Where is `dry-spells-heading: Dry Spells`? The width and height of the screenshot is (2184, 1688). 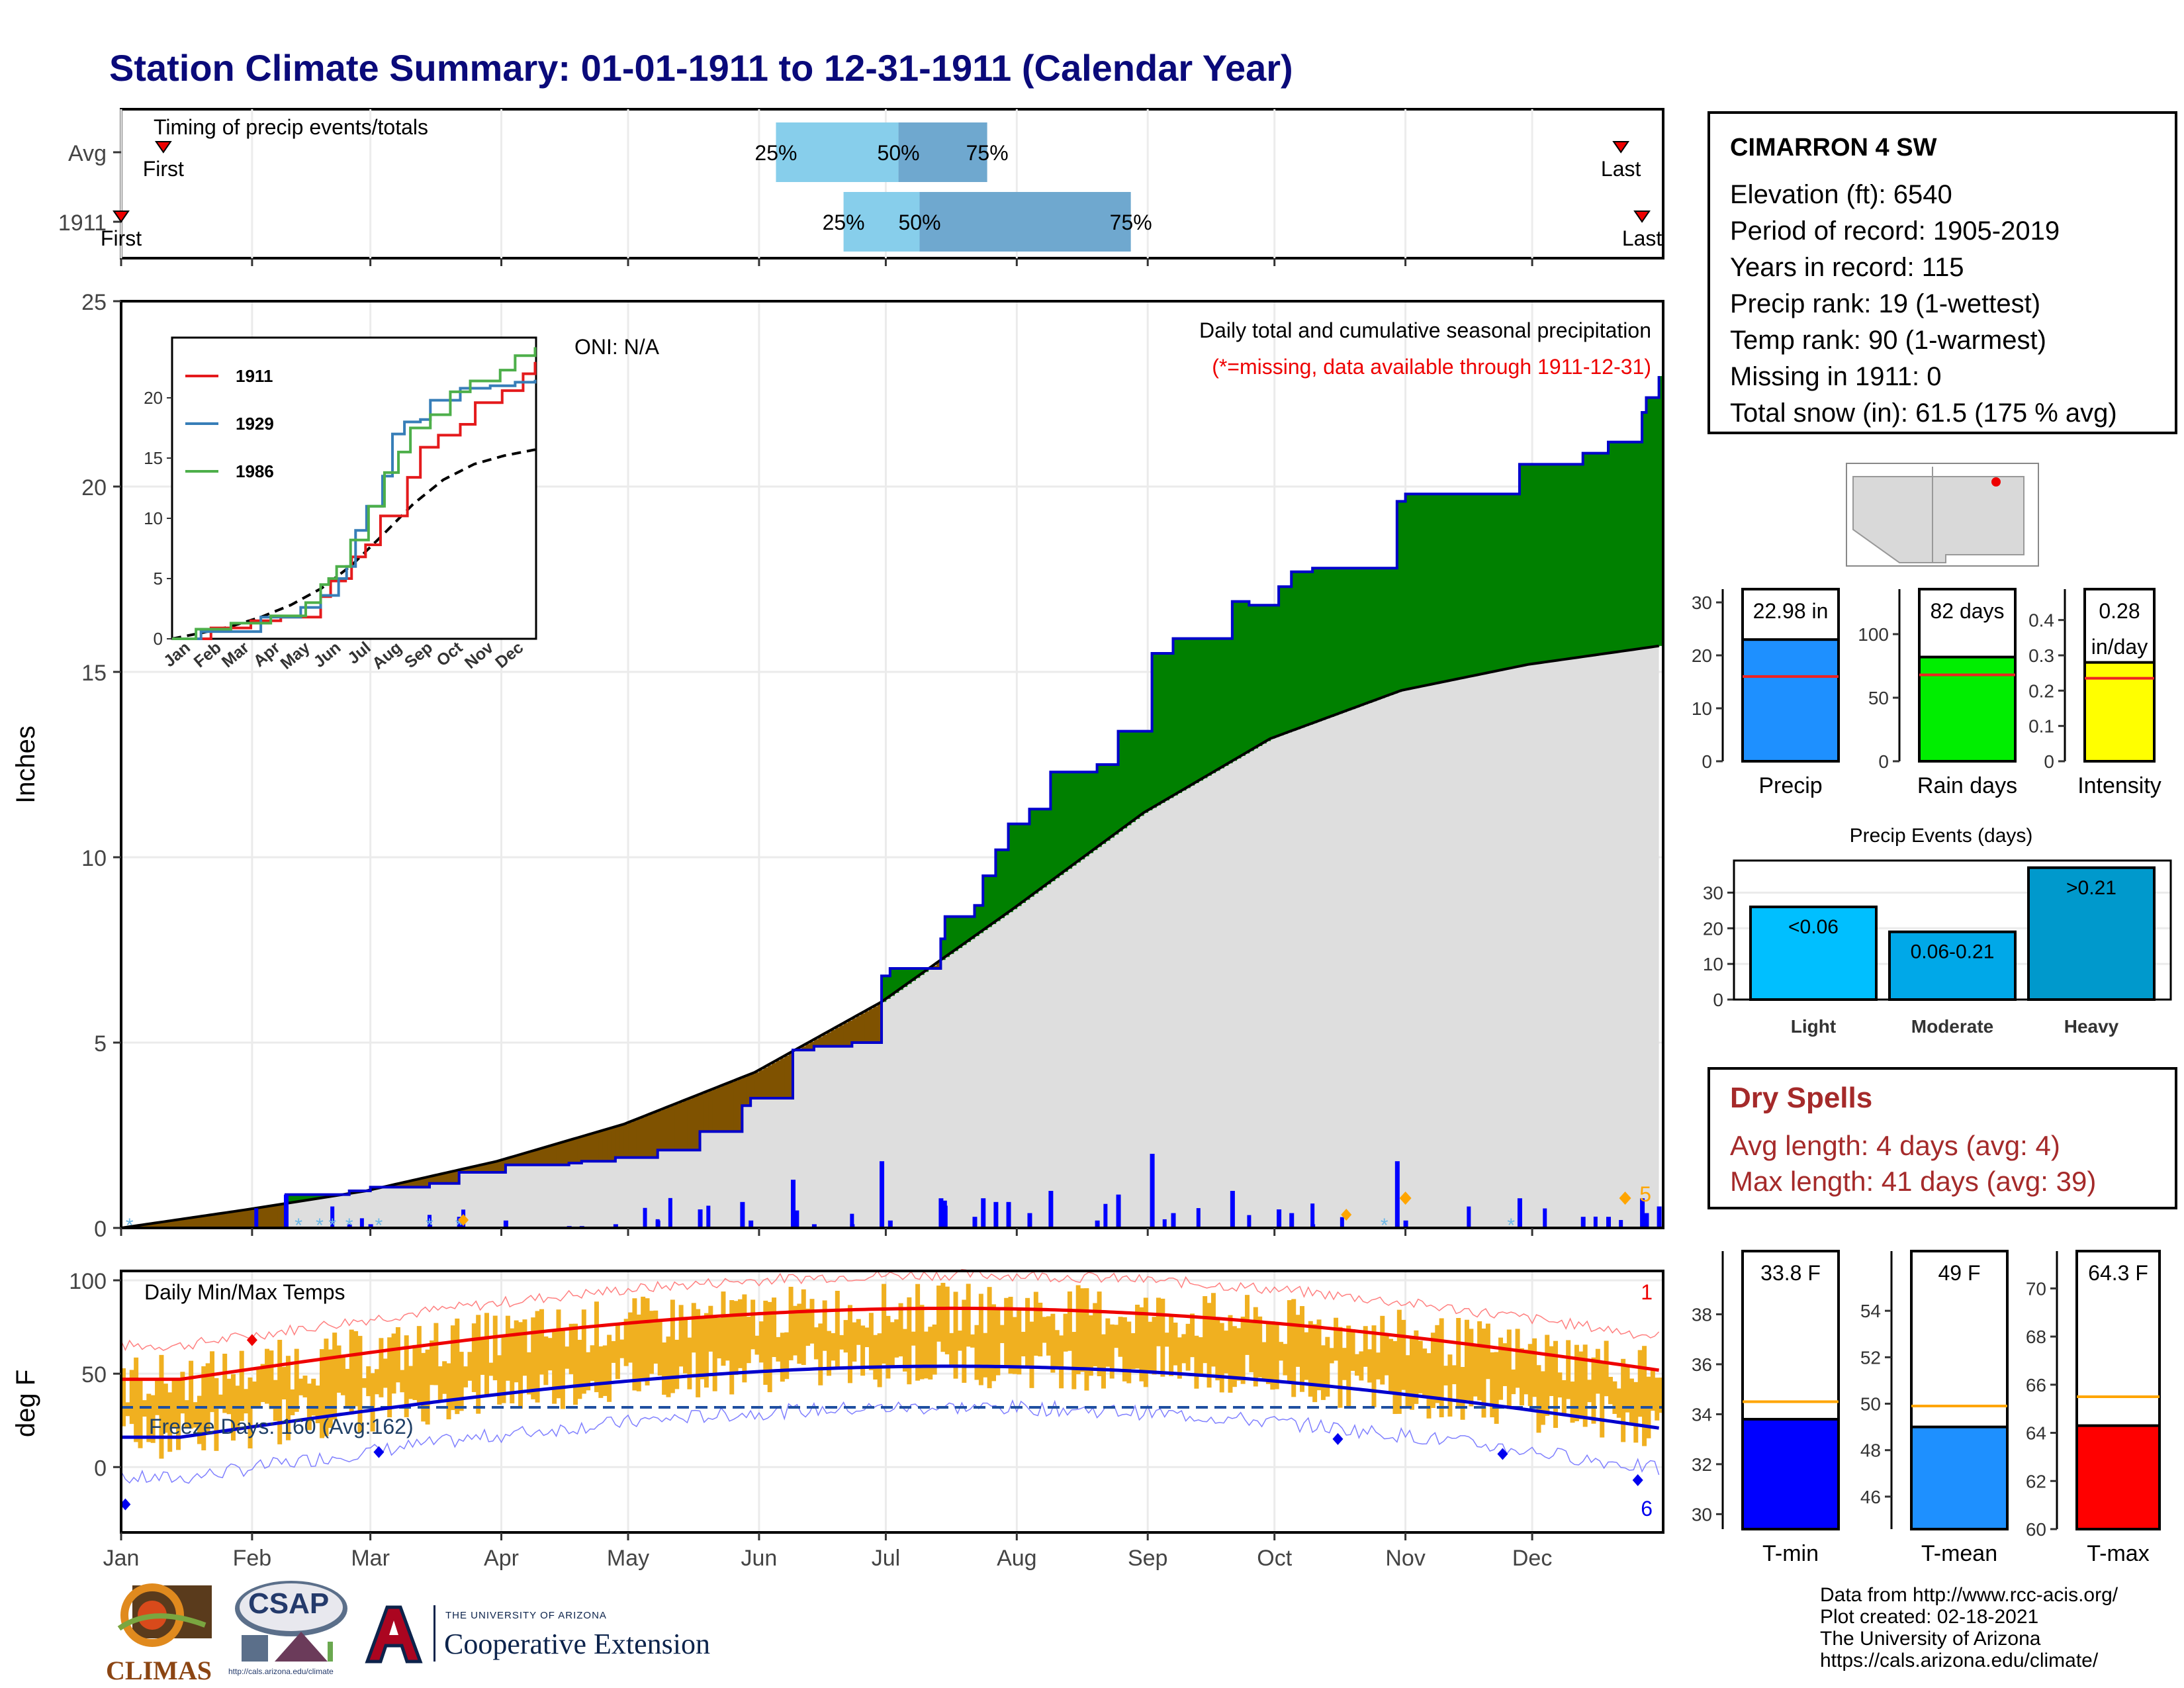
dry-spells-heading: Dry Spells is located at coordinates (1801, 1098).